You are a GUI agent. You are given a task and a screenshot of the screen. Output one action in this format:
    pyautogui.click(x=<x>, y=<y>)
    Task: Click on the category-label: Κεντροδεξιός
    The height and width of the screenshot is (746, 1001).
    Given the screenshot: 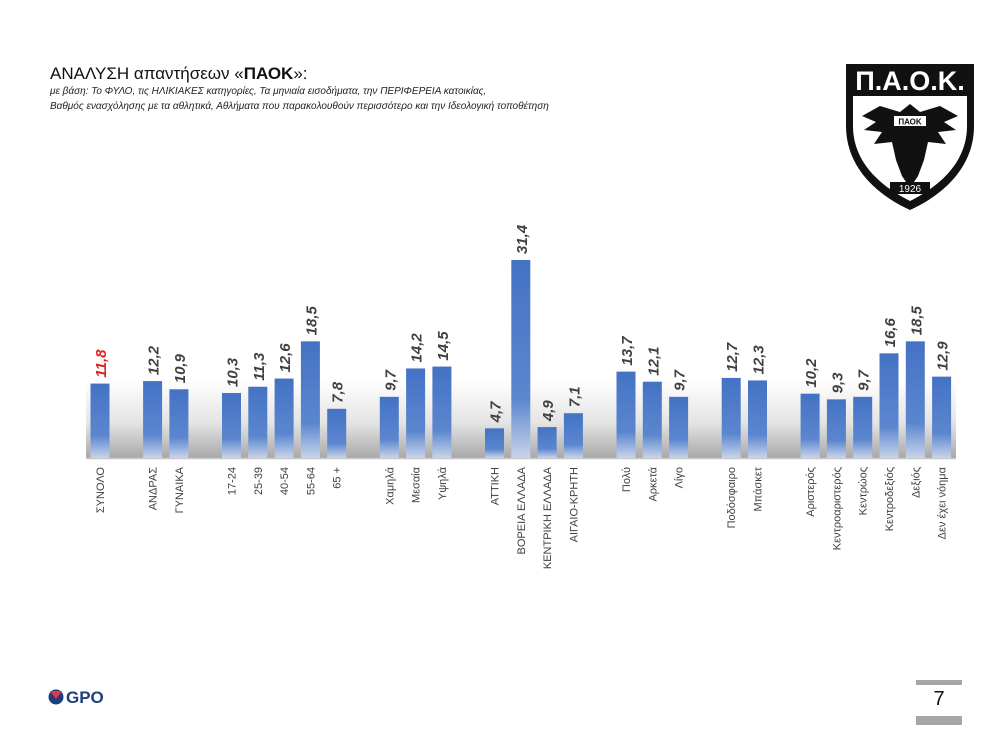 What is the action you would take?
    pyautogui.click(x=890, y=499)
    